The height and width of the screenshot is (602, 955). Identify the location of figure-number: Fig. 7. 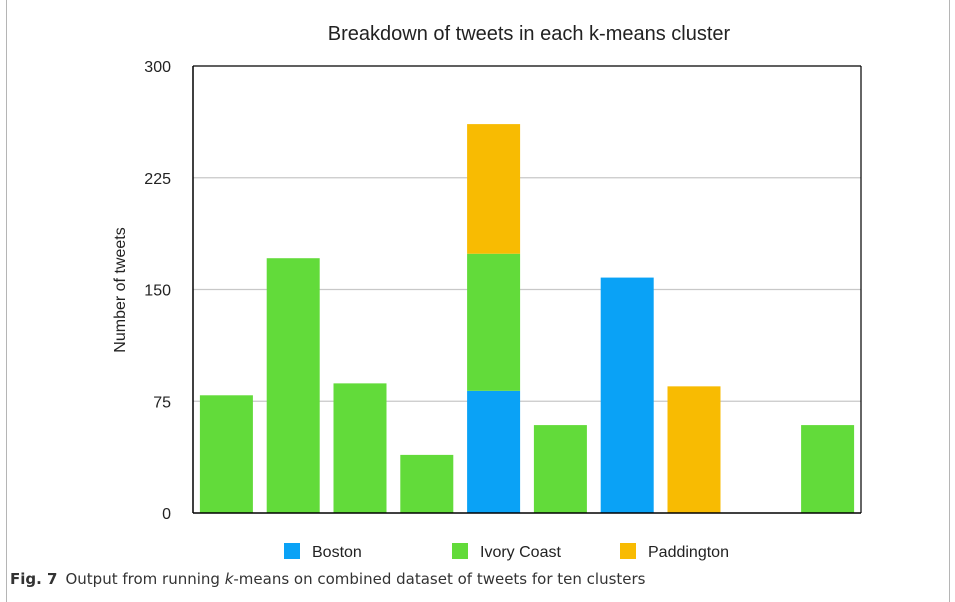
(34, 579).